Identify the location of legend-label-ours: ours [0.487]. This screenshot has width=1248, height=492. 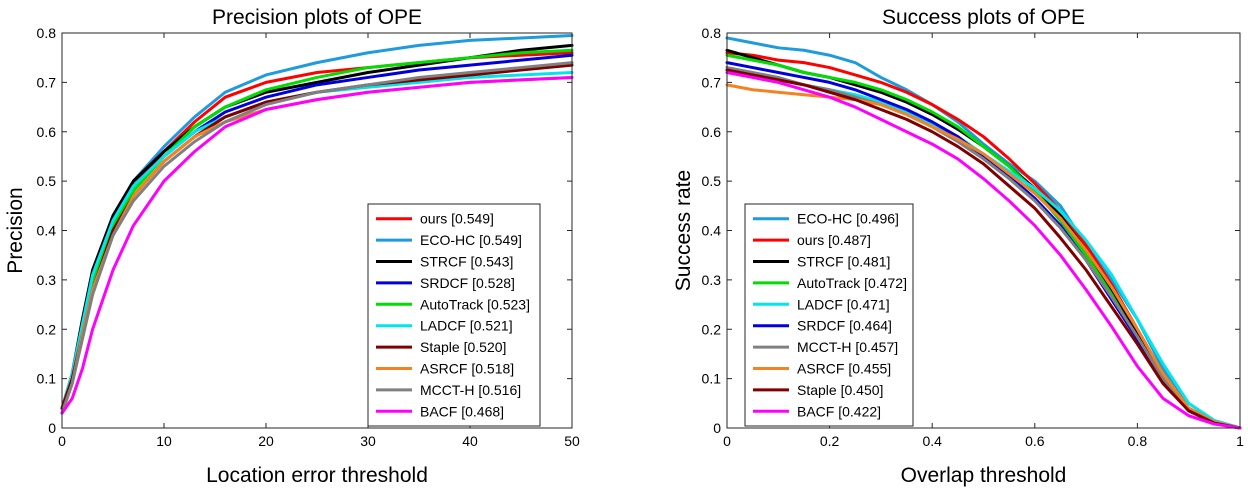
(834, 240).